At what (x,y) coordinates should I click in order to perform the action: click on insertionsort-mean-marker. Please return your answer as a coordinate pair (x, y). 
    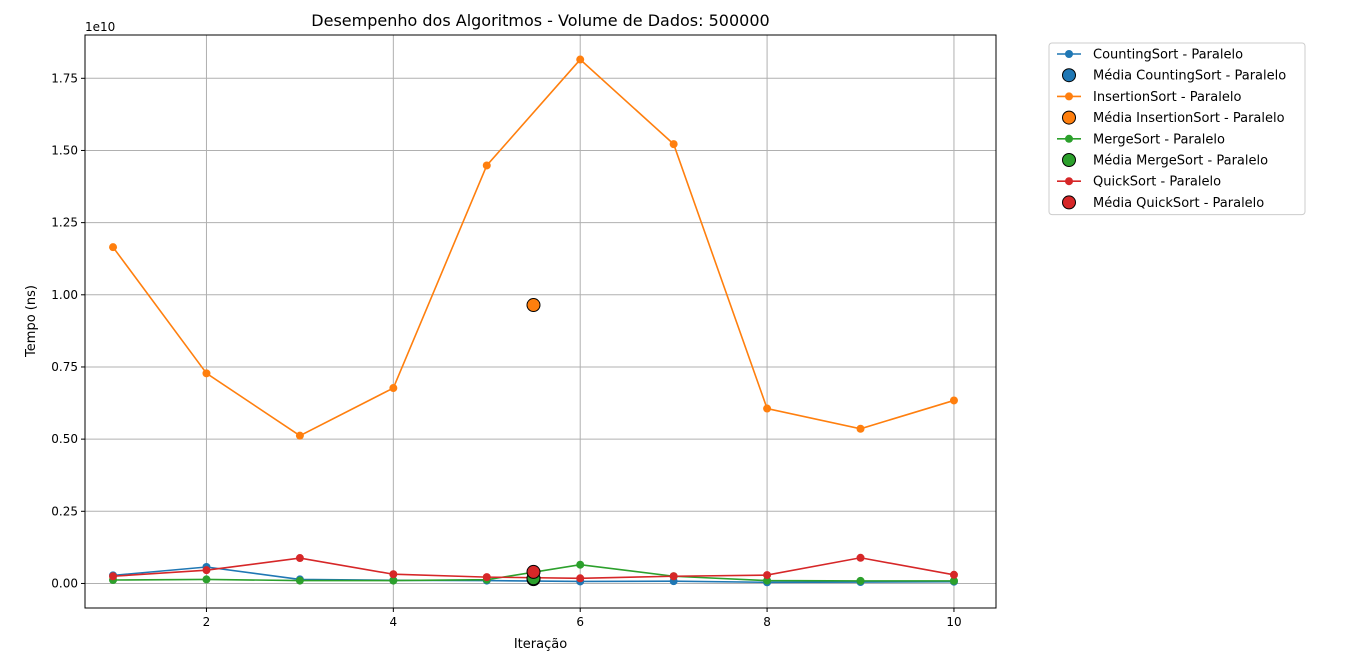
    Looking at the image, I should click on (533, 305).